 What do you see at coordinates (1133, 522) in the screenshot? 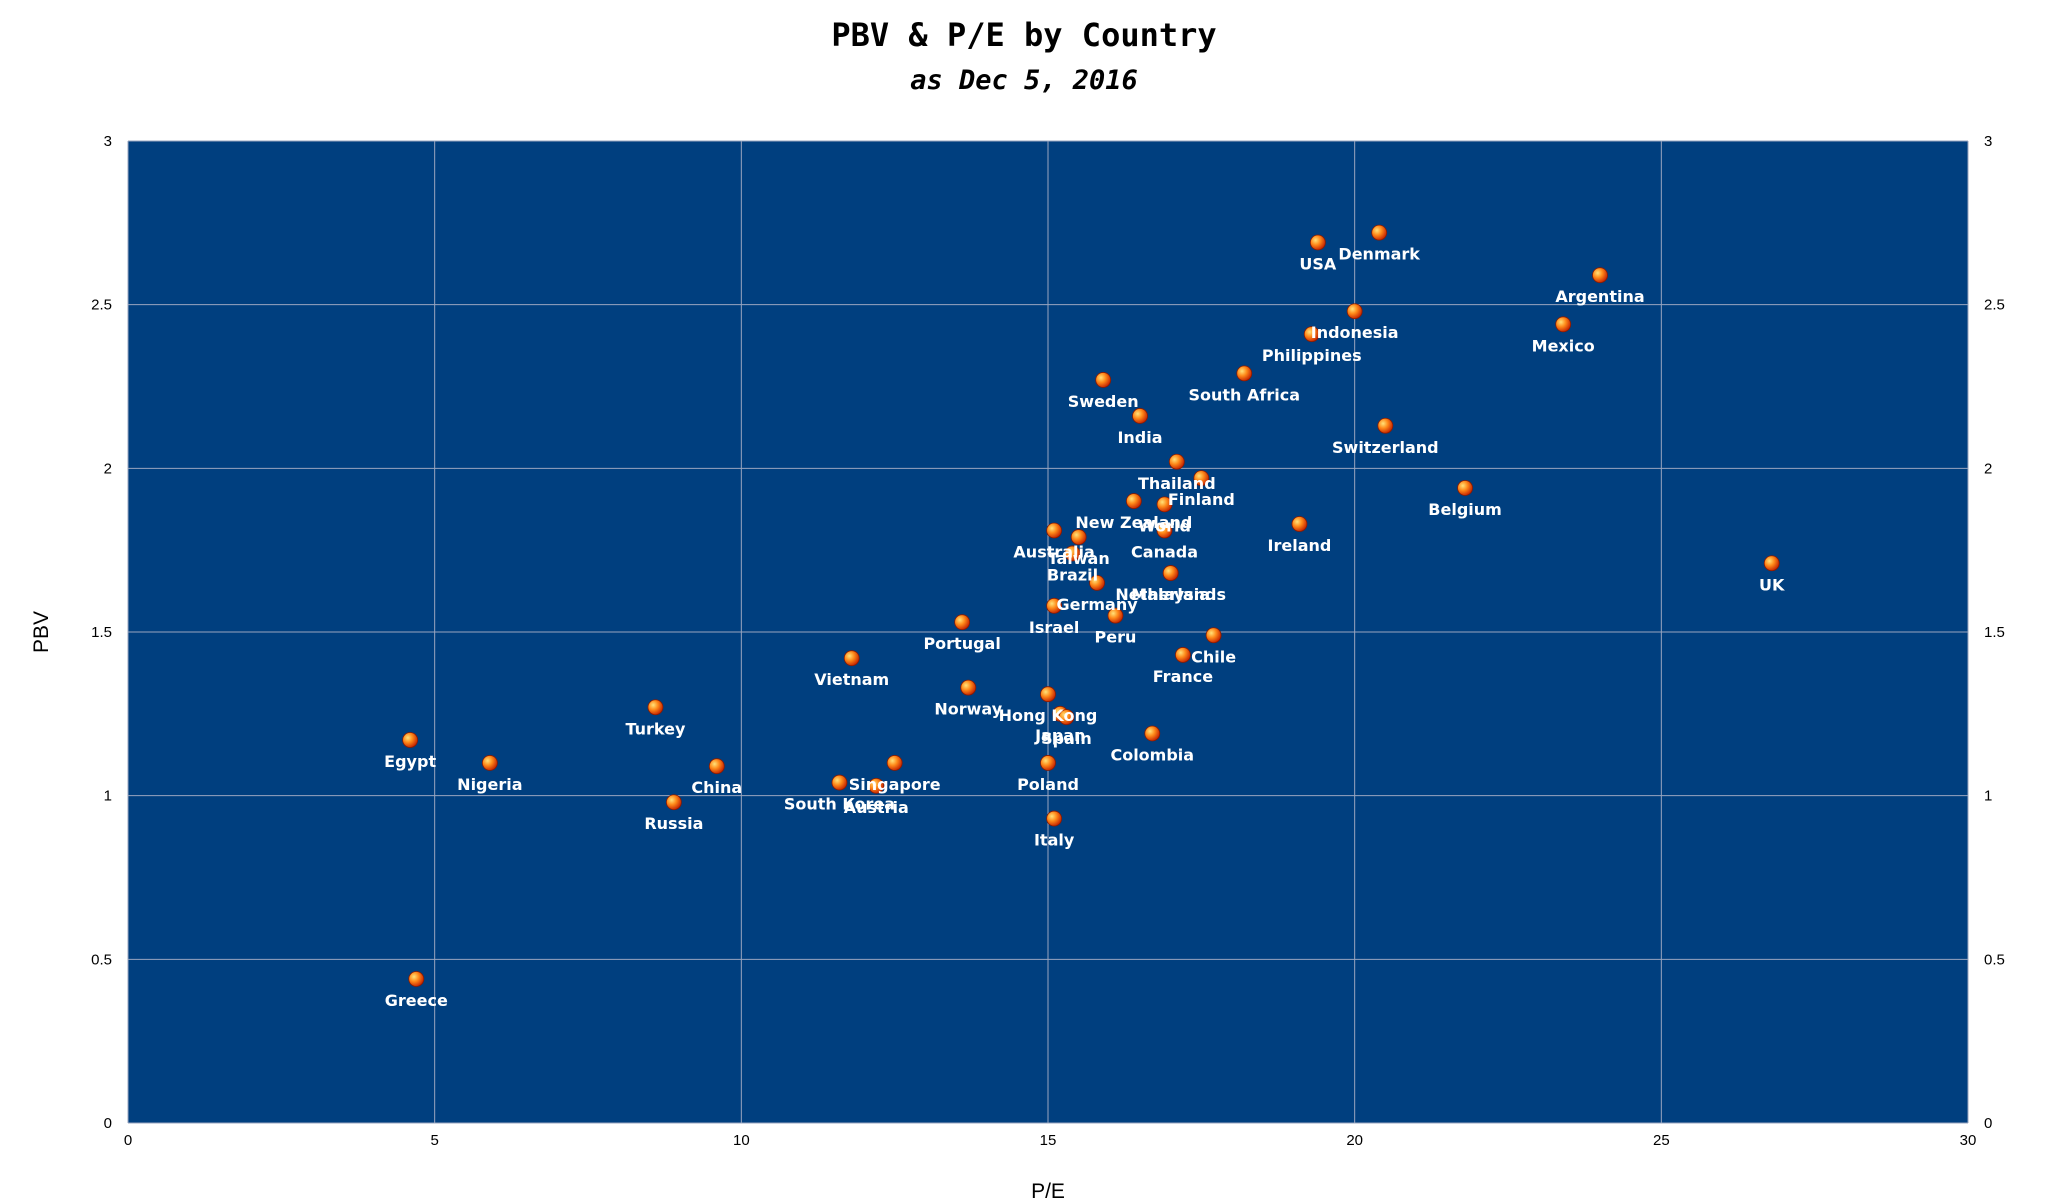
I see `data-point-label: New Zealand` at bounding box center [1133, 522].